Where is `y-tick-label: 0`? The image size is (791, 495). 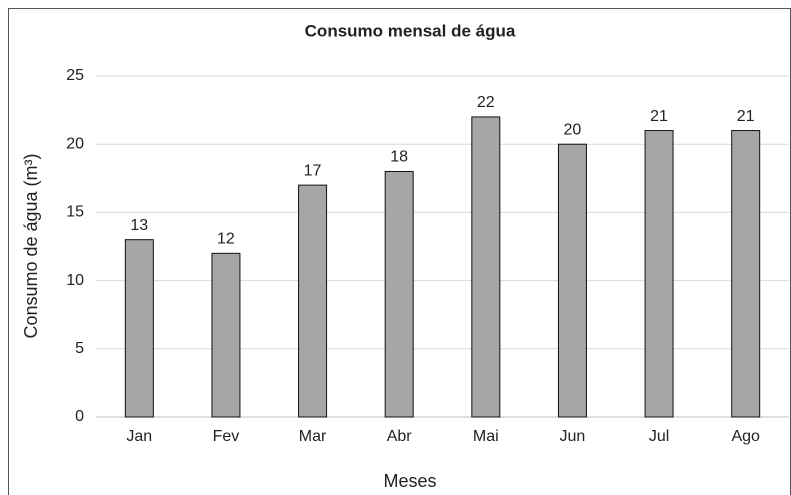
y-tick-label: 0 is located at coordinates (79, 416).